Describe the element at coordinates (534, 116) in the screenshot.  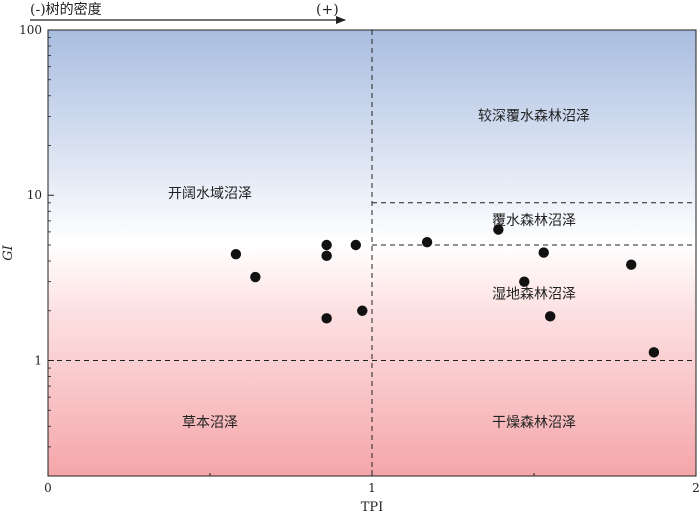
I see `zone-label: 较深覆水森林沼泽` at that location.